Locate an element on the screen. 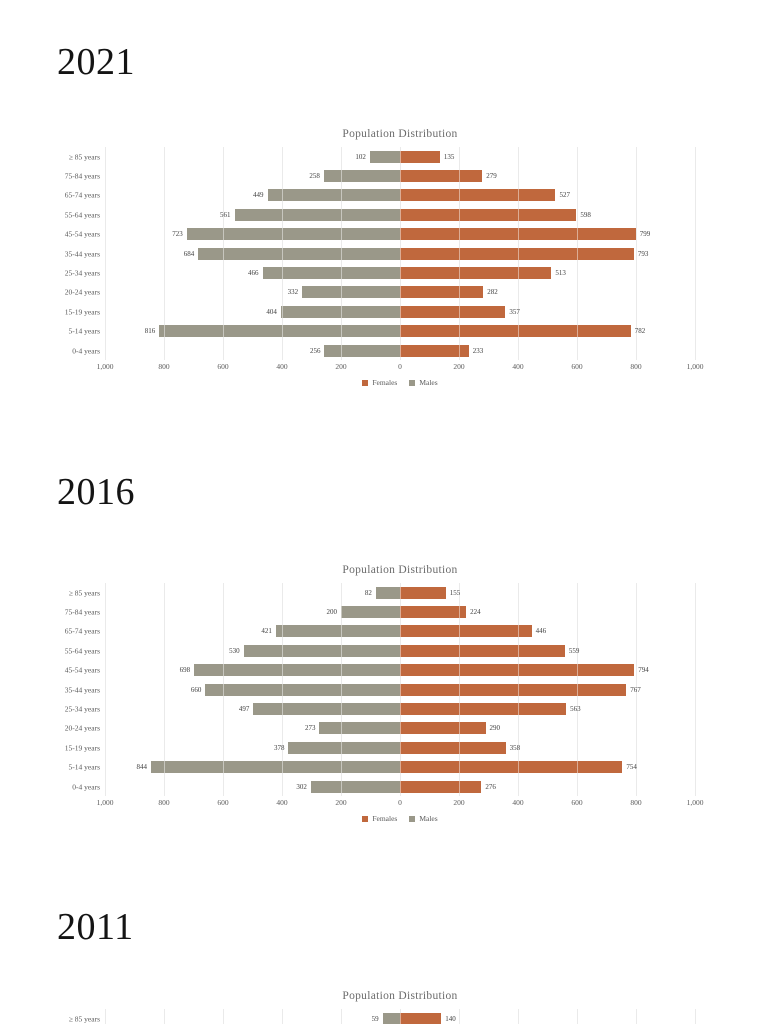 Image resolution: width=768 pixels, height=1024 pixels. male-value-label: 723 is located at coordinates (177, 234).